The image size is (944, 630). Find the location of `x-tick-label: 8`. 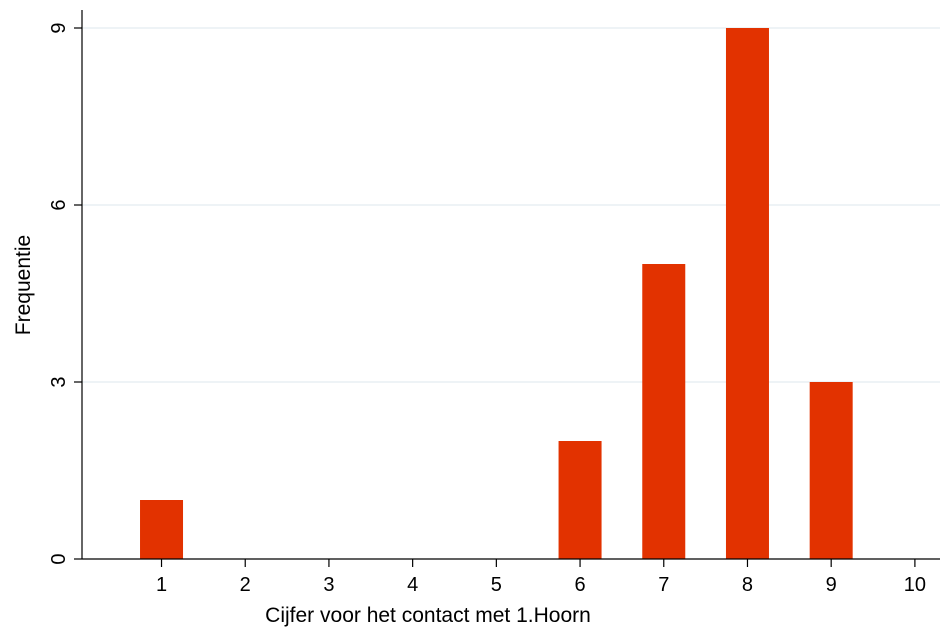

x-tick-label: 8 is located at coordinates (747, 585).